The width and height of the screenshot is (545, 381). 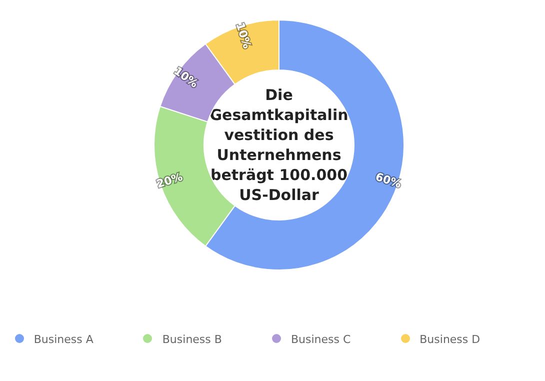 I want to click on text: Die Gesamtkapitalinvestition des Unternehmens beträgt 100.000 US-Dollar, so click(x=279, y=145).